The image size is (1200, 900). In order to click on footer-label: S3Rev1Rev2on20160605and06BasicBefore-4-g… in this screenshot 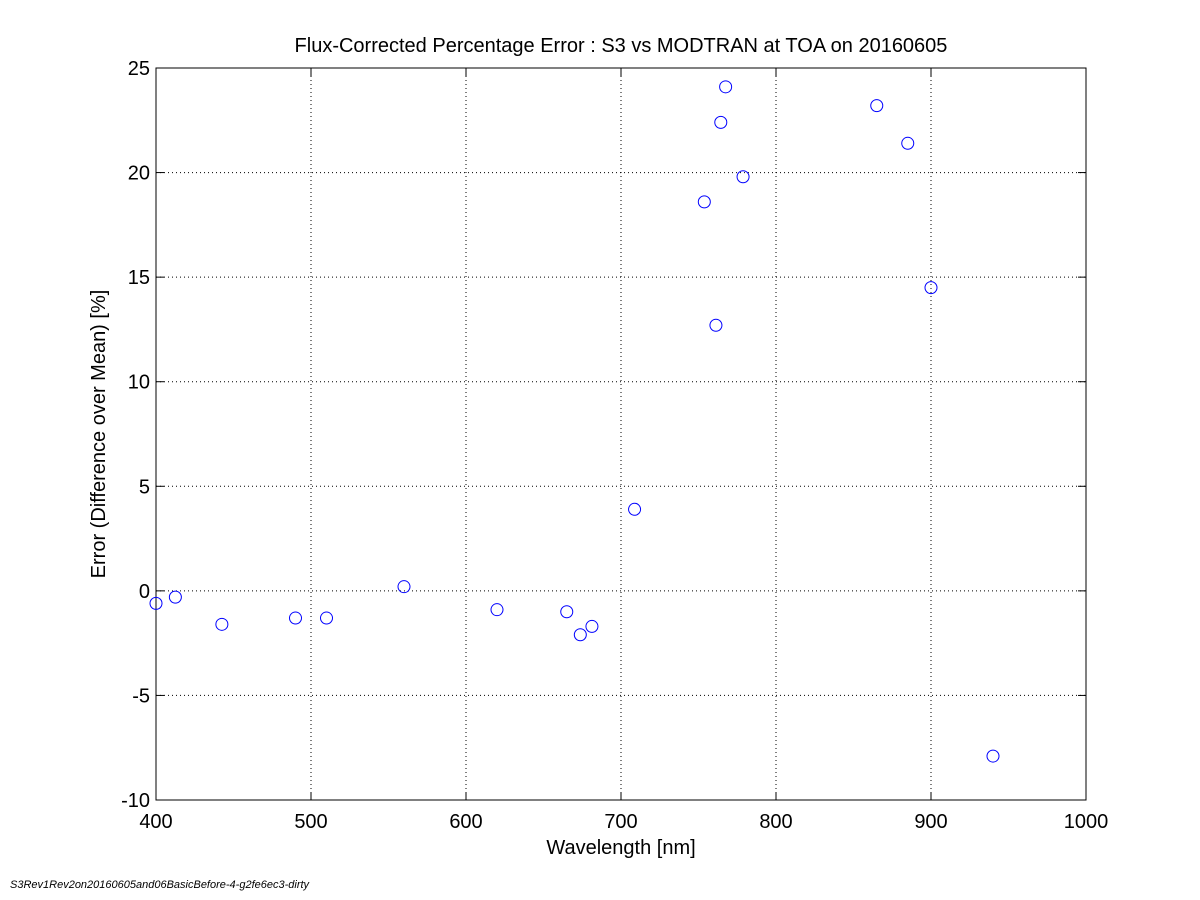, I will do `click(160, 885)`.